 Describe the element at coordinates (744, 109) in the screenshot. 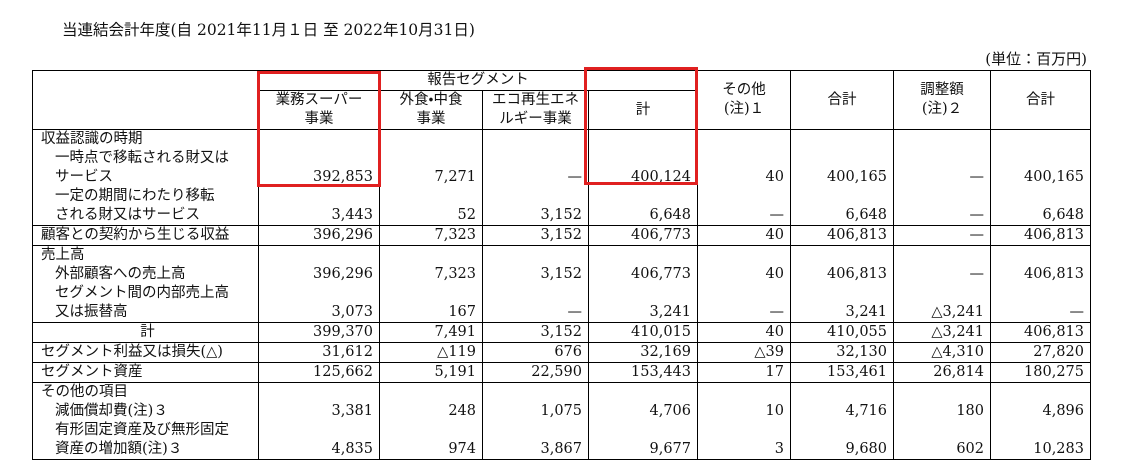

I see `column-header-line: (注)１` at that location.